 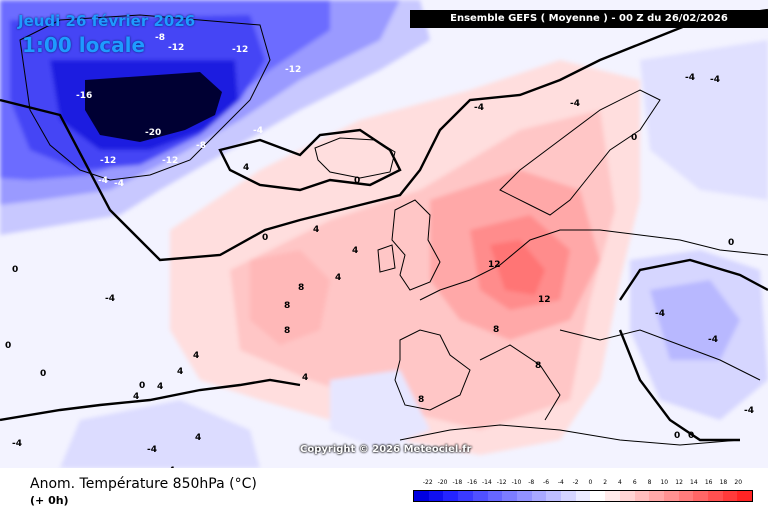 I want to click on legend-tick: 16, so click(x=708, y=482).